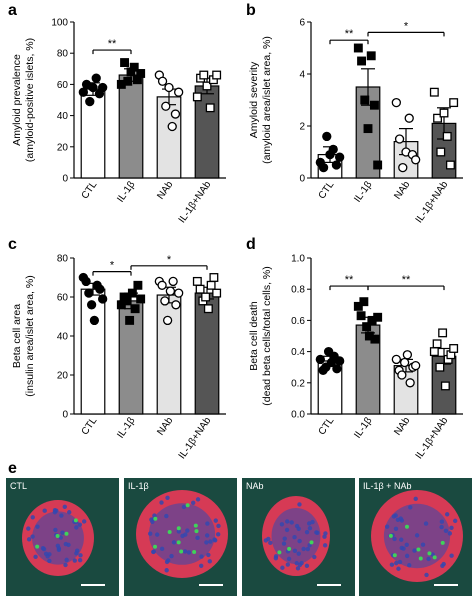 This screenshot has height=598, width=474. Describe the element at coordinates (349, 280) in the screenshot. I see `significance-label: **` at that location.